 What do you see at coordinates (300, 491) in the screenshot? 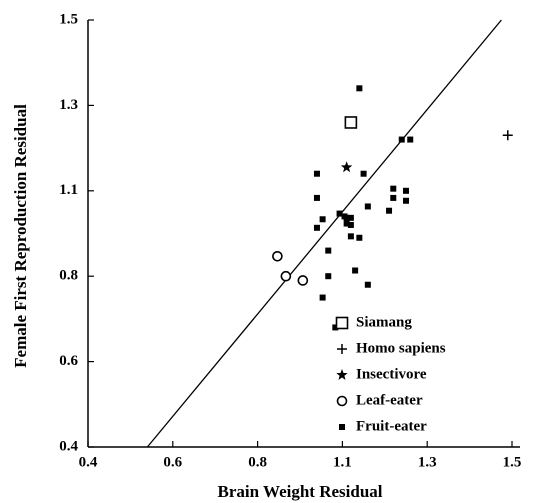
I see `x-axis-label: Brain Weight Residual` at bounding box center [300, 491].